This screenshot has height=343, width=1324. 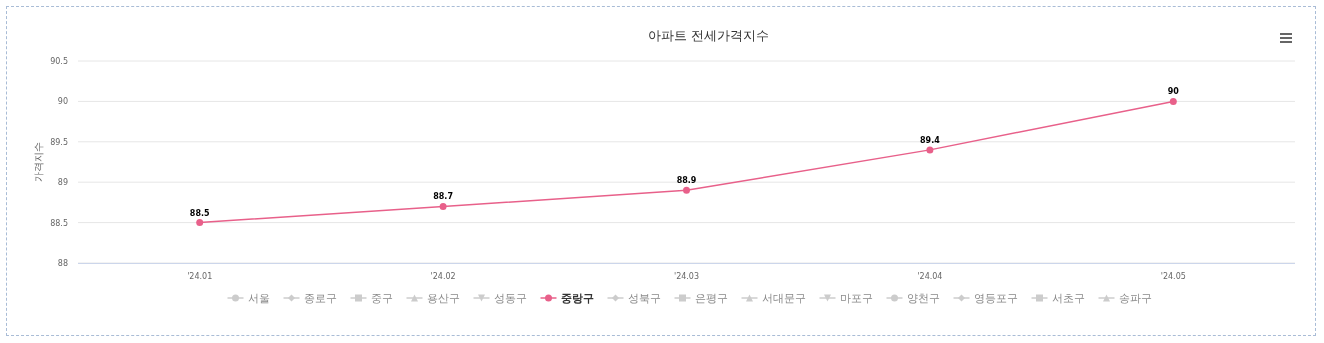 I want to click on legend-label: 종로구, so click(x=320, y=298).